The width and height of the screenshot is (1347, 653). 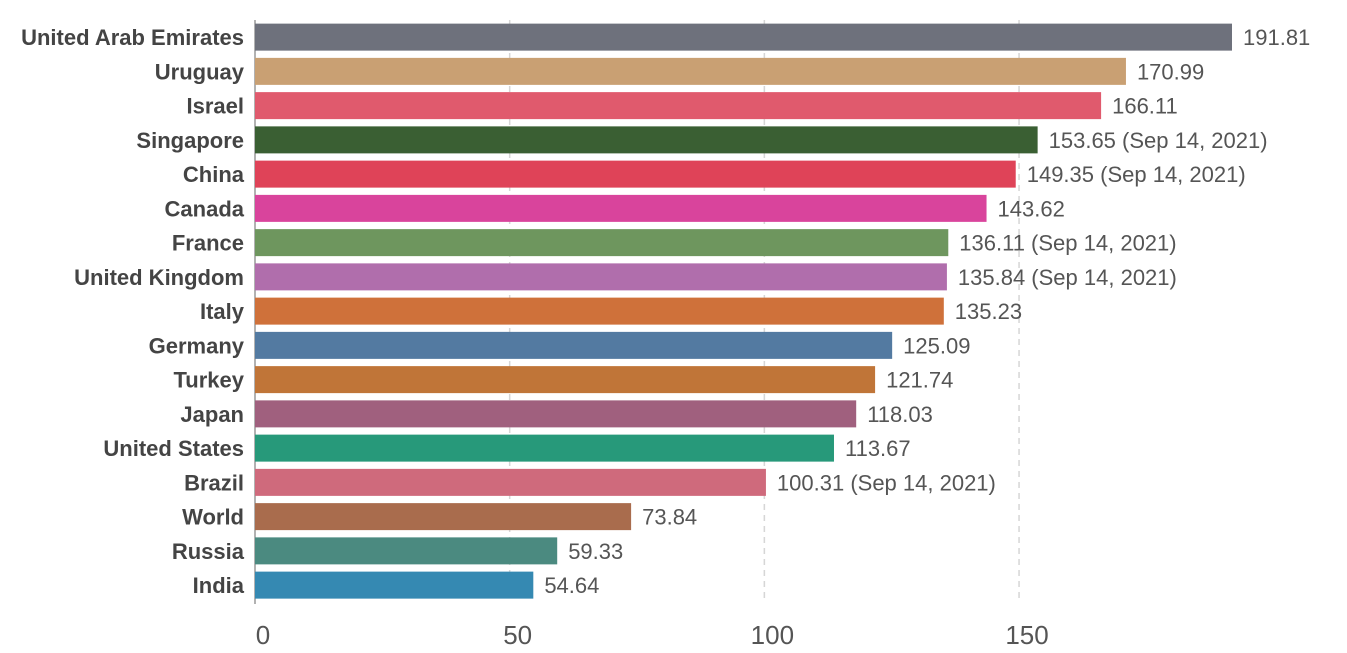 I want to click on value-label: 73.84, so click(x=669, y=517).